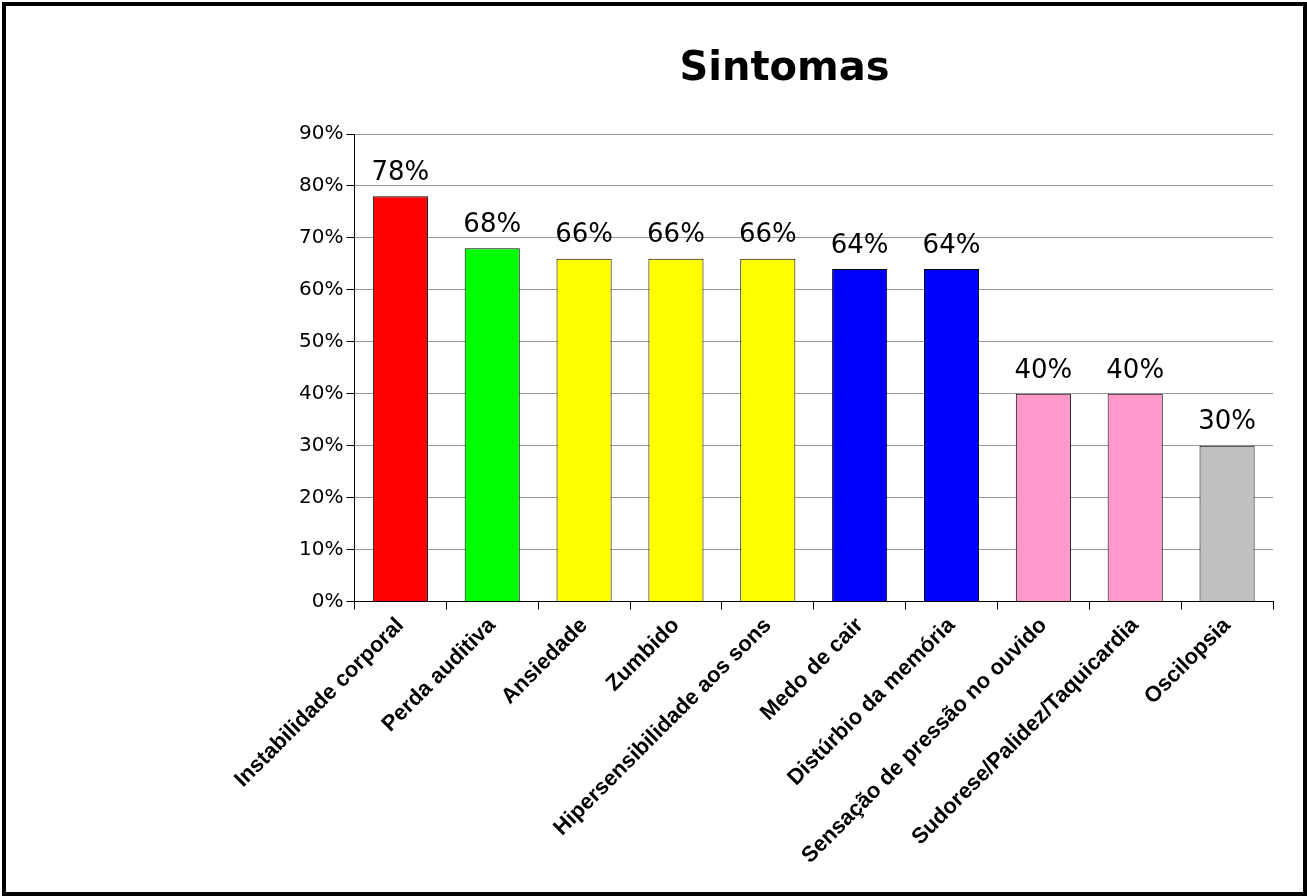  What do you see at coordinates (327, 599) in the screenshot?
I see `y-tick-label: 0%` at bounding box center [327, 599].